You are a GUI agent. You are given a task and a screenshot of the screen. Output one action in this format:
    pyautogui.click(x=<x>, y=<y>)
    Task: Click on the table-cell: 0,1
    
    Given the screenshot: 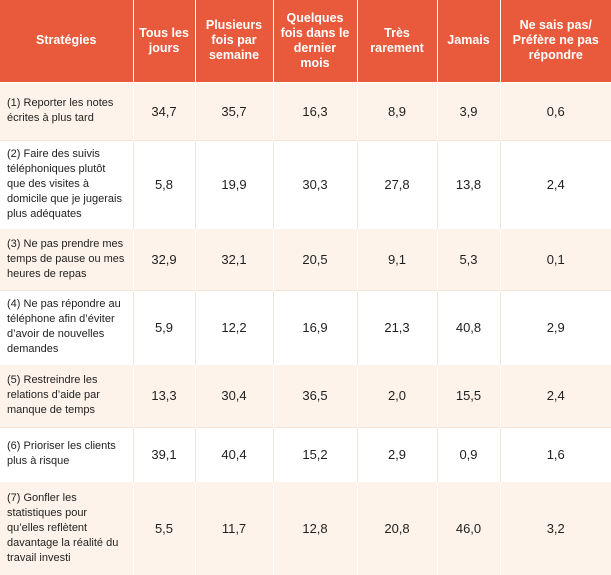 What is the action you would take?
    pyautogui.click(x=555, y=258)
    